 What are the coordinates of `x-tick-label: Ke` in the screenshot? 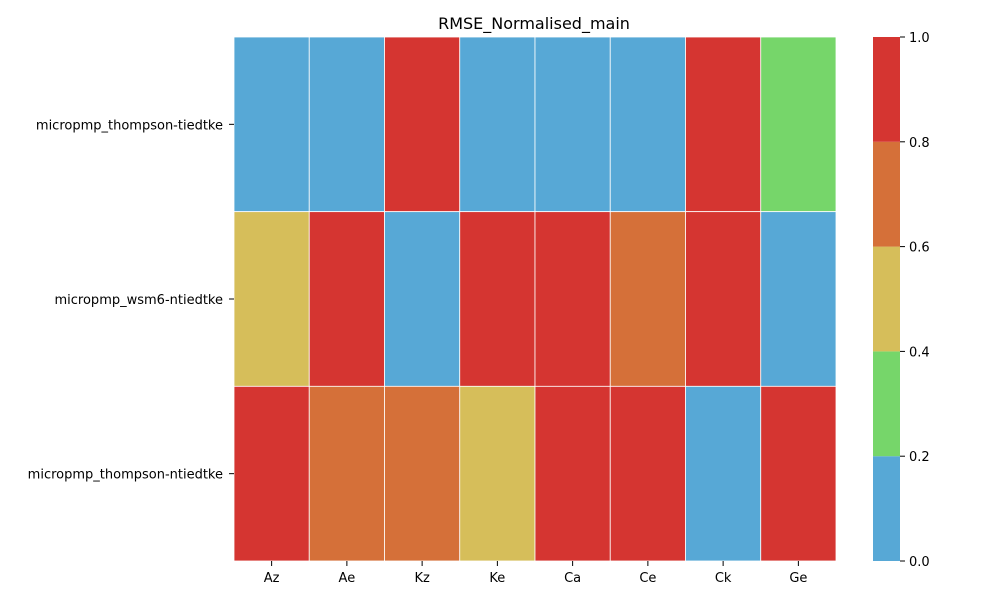 It's located at (497, 578).